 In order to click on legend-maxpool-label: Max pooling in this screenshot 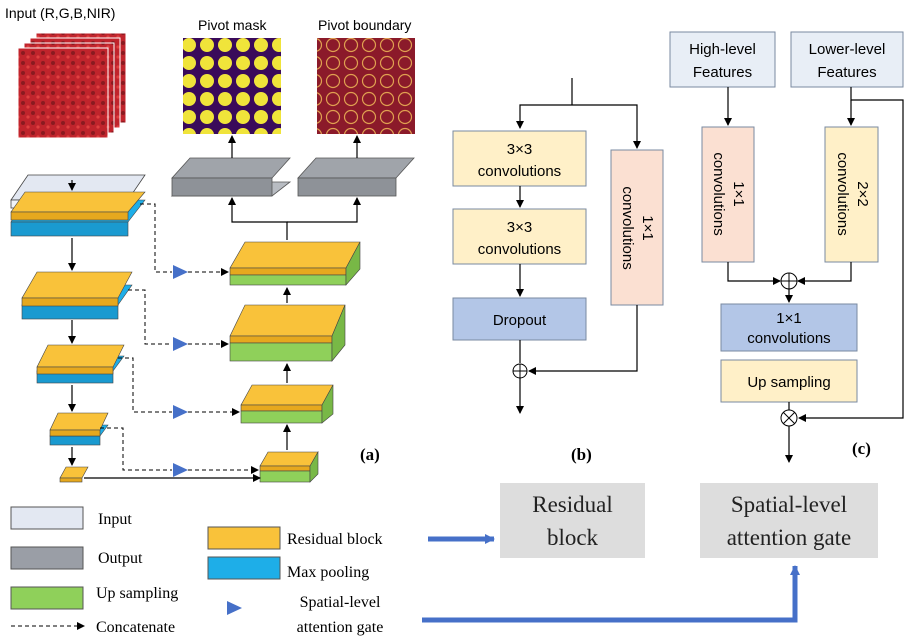, I will do `click(328, 572)`.